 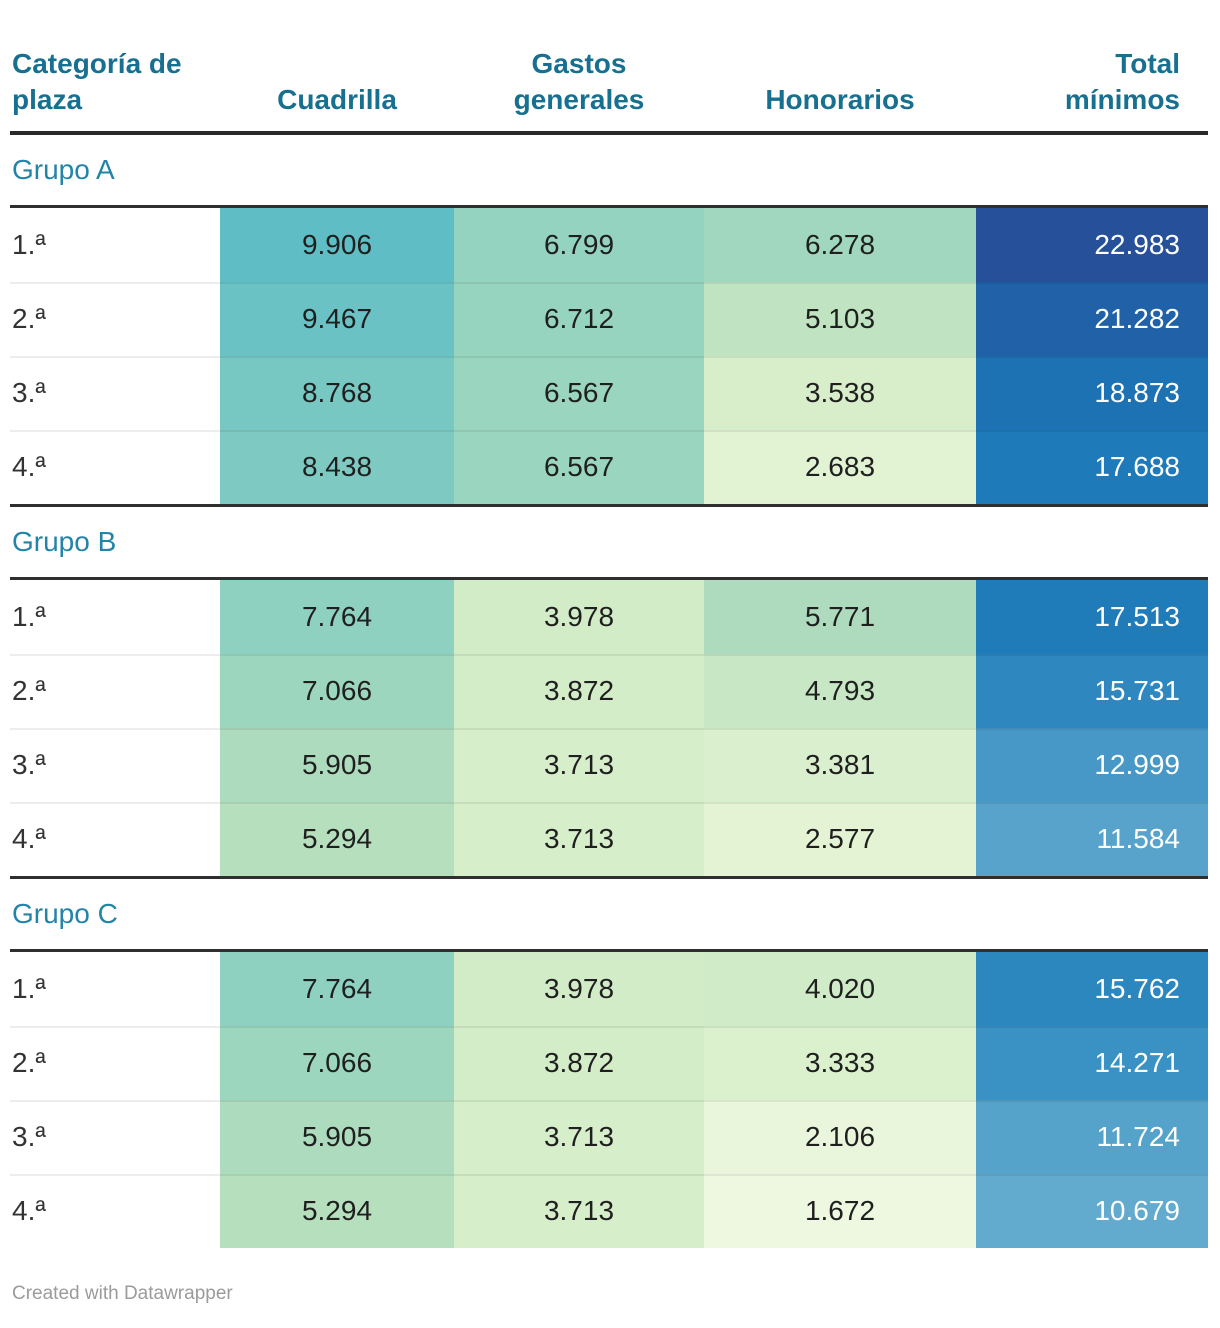 I want to click on table-row: 3.ª 5.905 3.713 2.106 11.724, so click(x=609, y=1137).